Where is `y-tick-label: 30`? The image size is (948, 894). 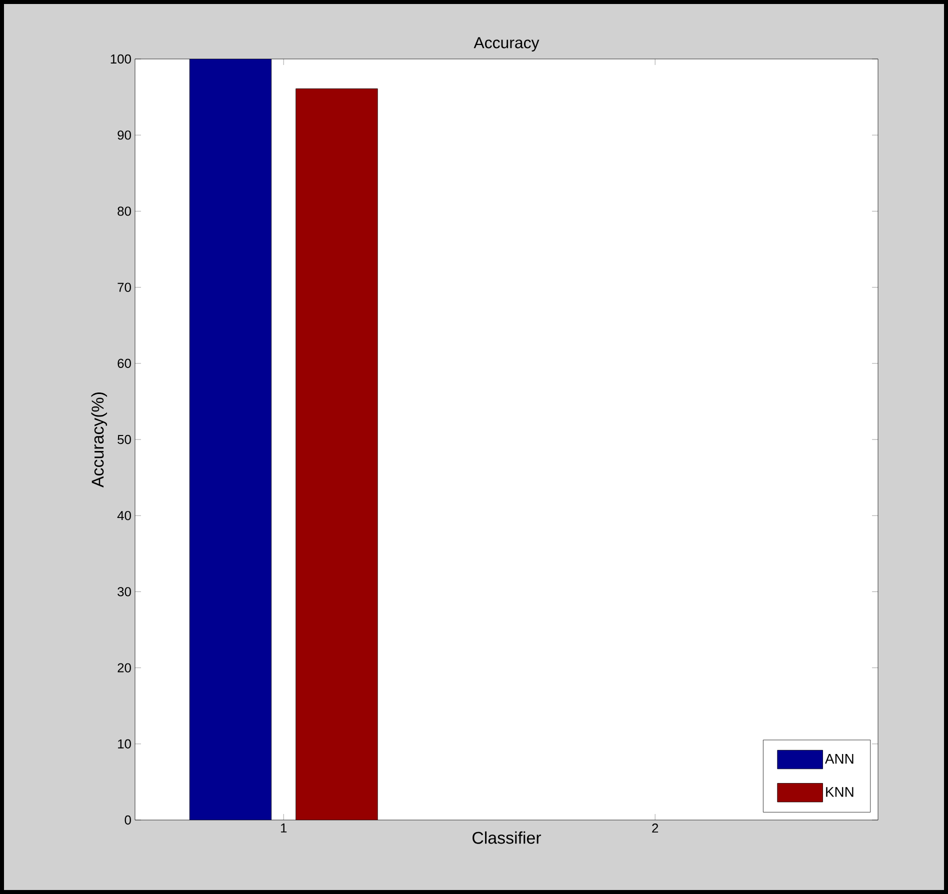 y-tick-label: 30 is located at coordinates (124, 591).